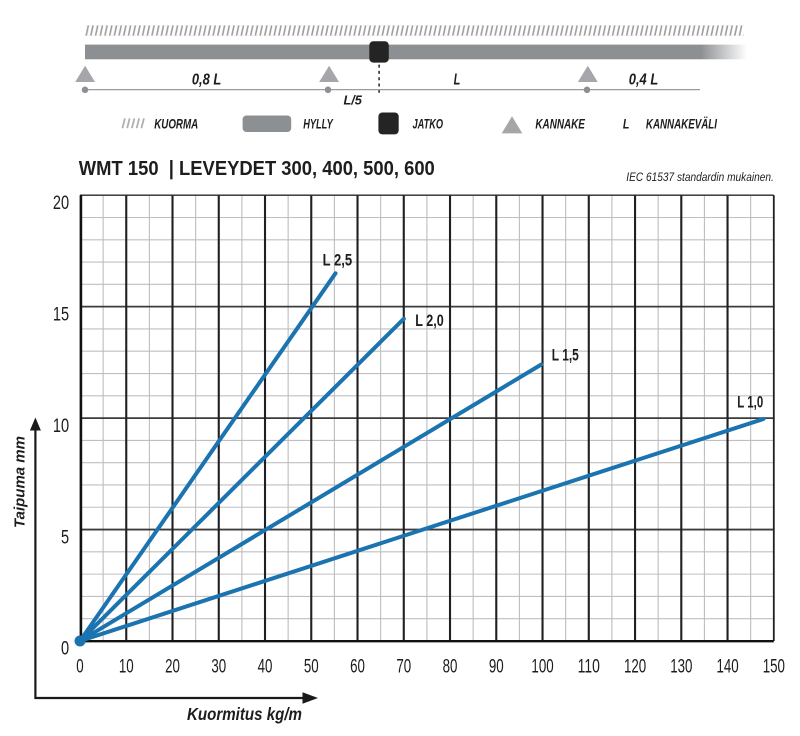 The height and width of the screenshot is (736, 800). I want to click on svg-text: 50, so click(311, 667).